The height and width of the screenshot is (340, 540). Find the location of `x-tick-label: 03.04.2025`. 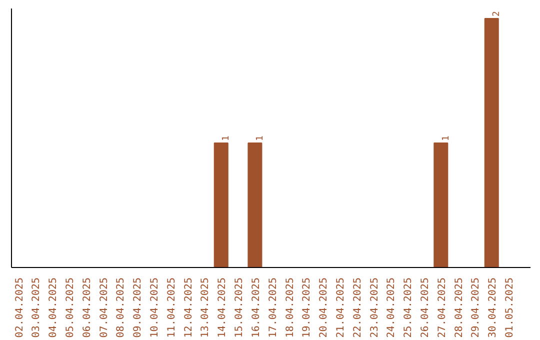

x-tick-label: 03.04.2025 is located at coordinates (36, 307).